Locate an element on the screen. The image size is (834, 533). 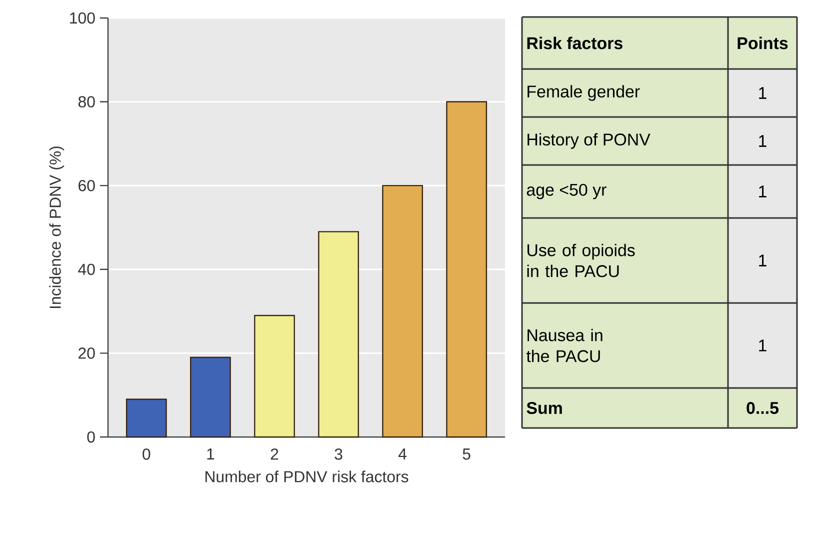
x-tick-label: 2 is located at coordinates (274, 454).